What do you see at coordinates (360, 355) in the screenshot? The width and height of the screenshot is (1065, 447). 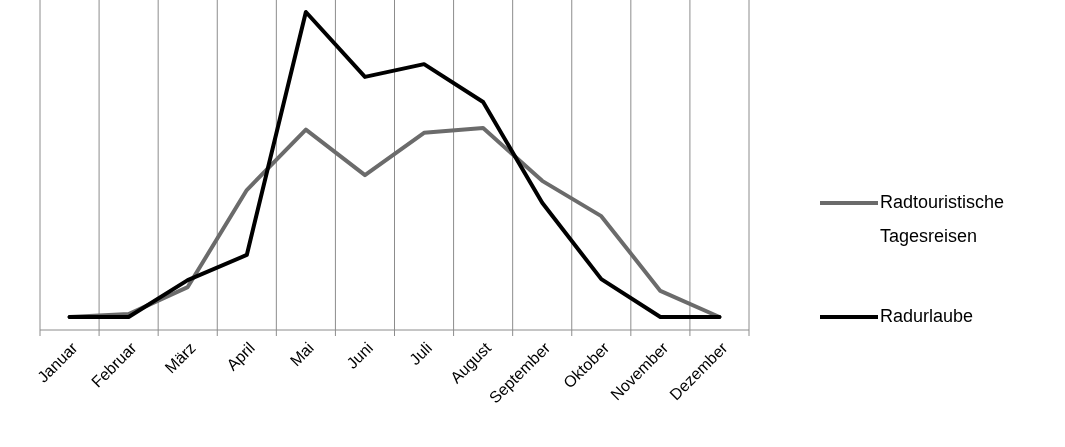 I see `x-tick-label: Juni` at bounding box center [360, 355].